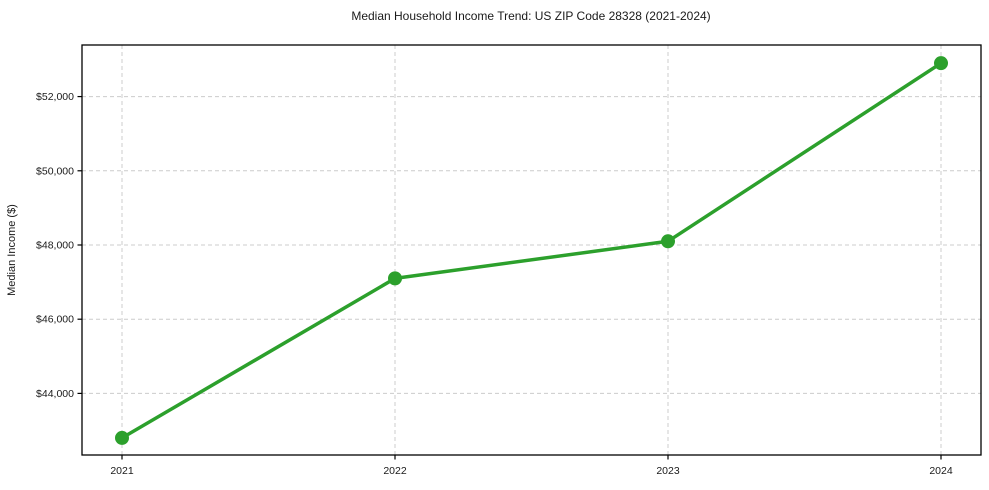  What do you see at coordinates (668, 471) in the screenshot?
I see `x-tick-label: 2023` at bounding box center [668, 471].